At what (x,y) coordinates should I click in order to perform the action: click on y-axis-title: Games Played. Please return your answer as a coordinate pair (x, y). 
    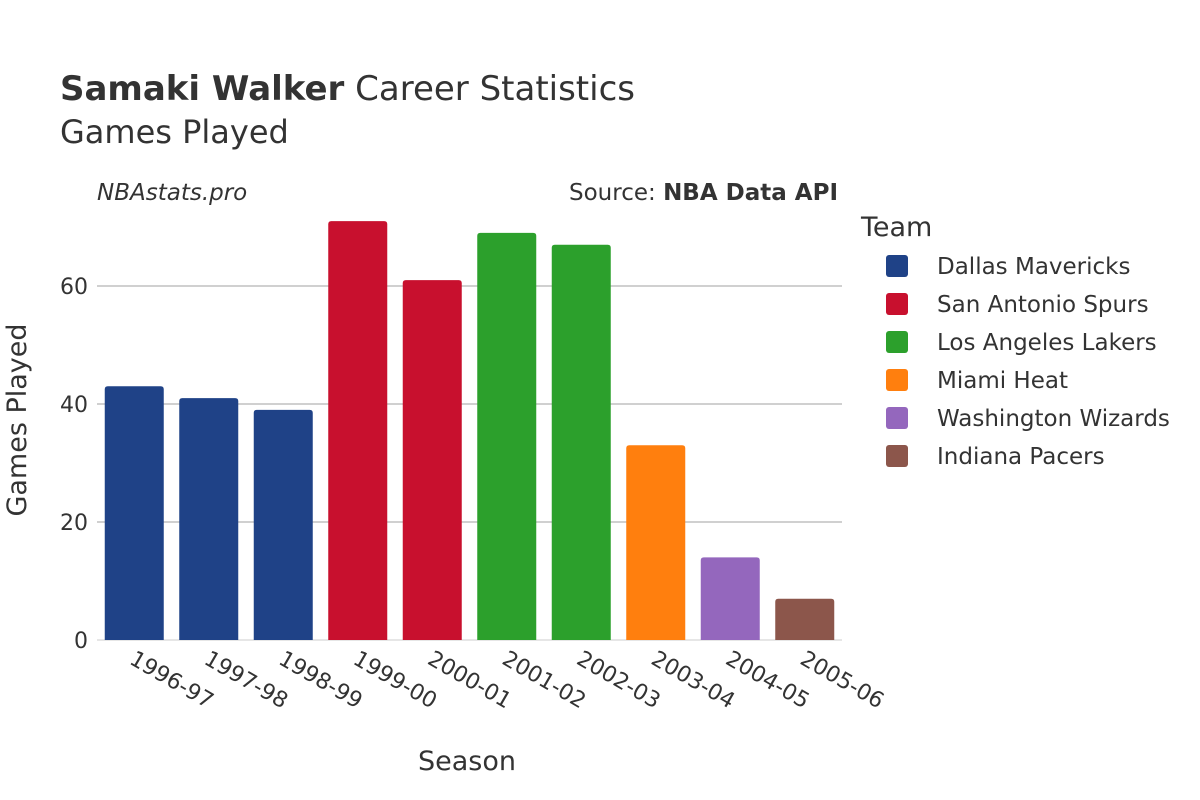
    Looking at the image, I should click on (17, 419).